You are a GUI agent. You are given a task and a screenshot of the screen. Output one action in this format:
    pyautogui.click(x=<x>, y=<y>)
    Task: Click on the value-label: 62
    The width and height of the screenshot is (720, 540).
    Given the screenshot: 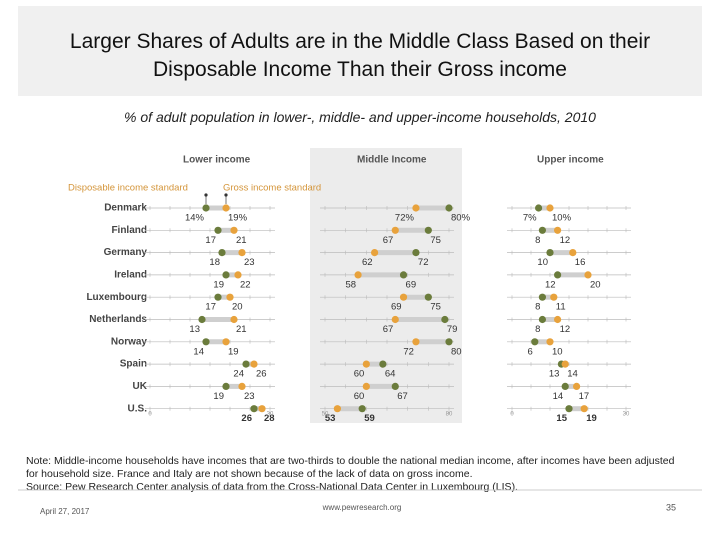 What is the action you would take?
    pyautogui.click(x=367, y=262)
    